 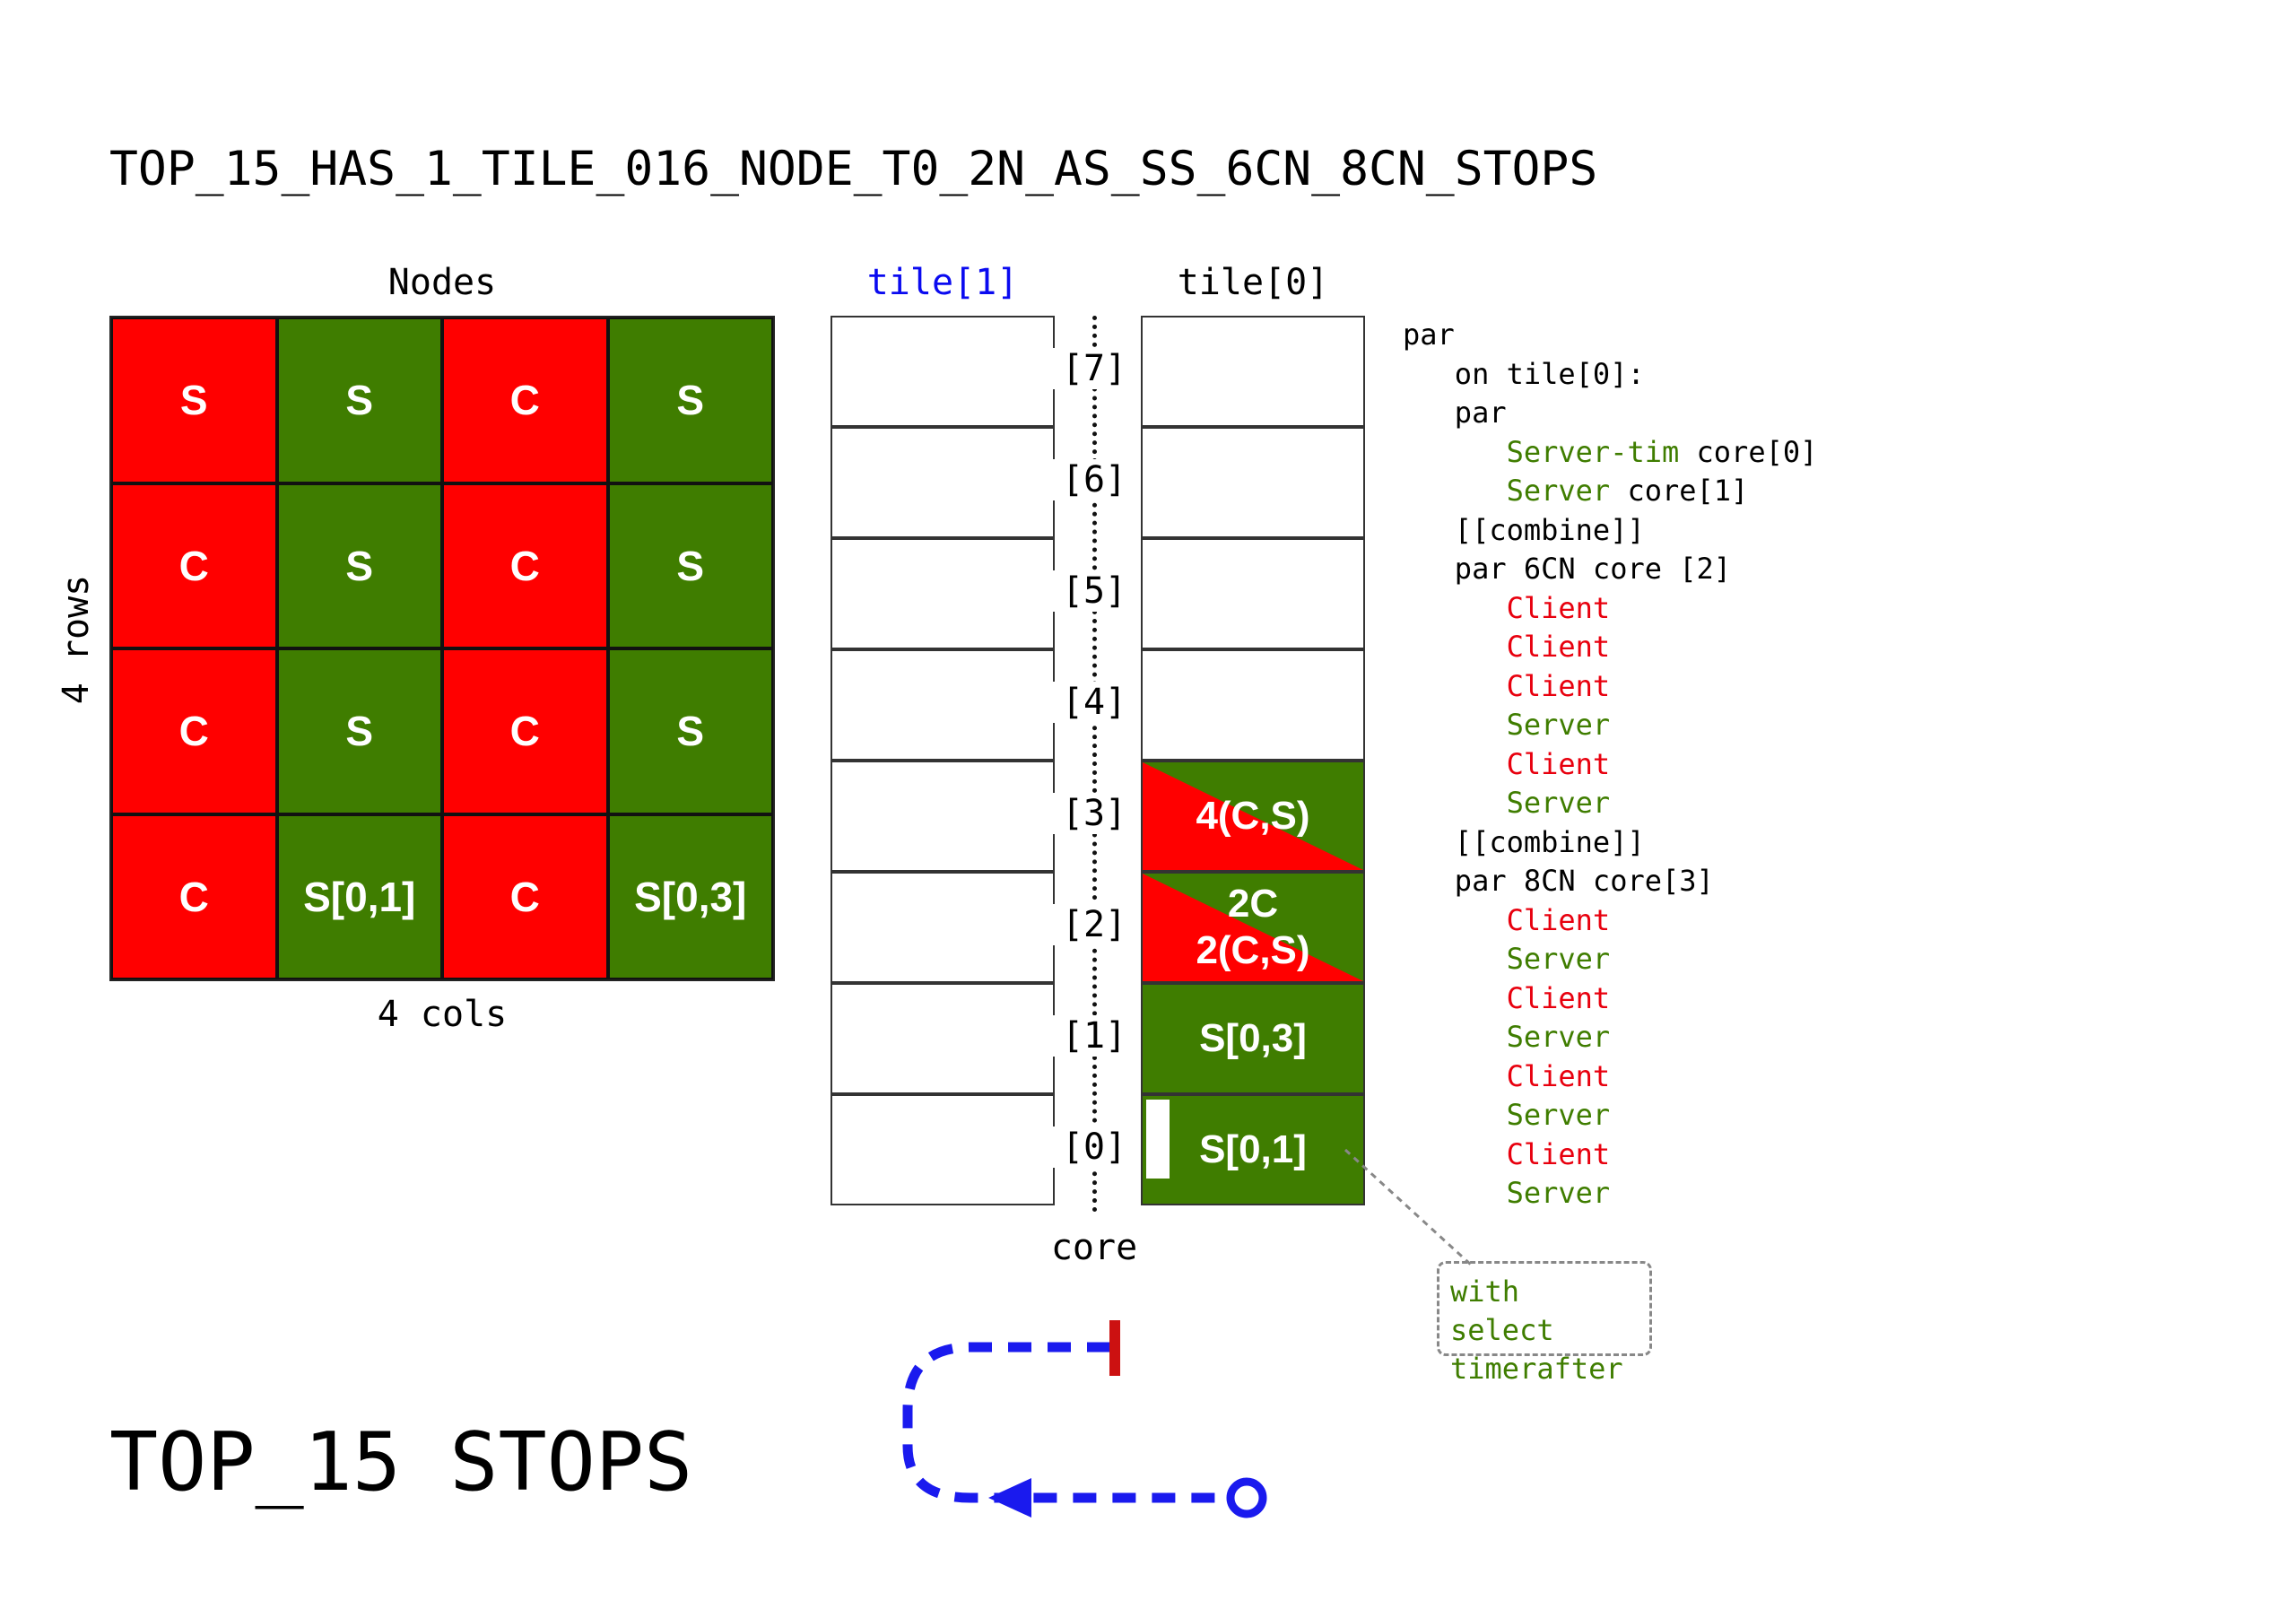 I want to click on callout-note: with select timerafter, so click(x=1544, y=1323).